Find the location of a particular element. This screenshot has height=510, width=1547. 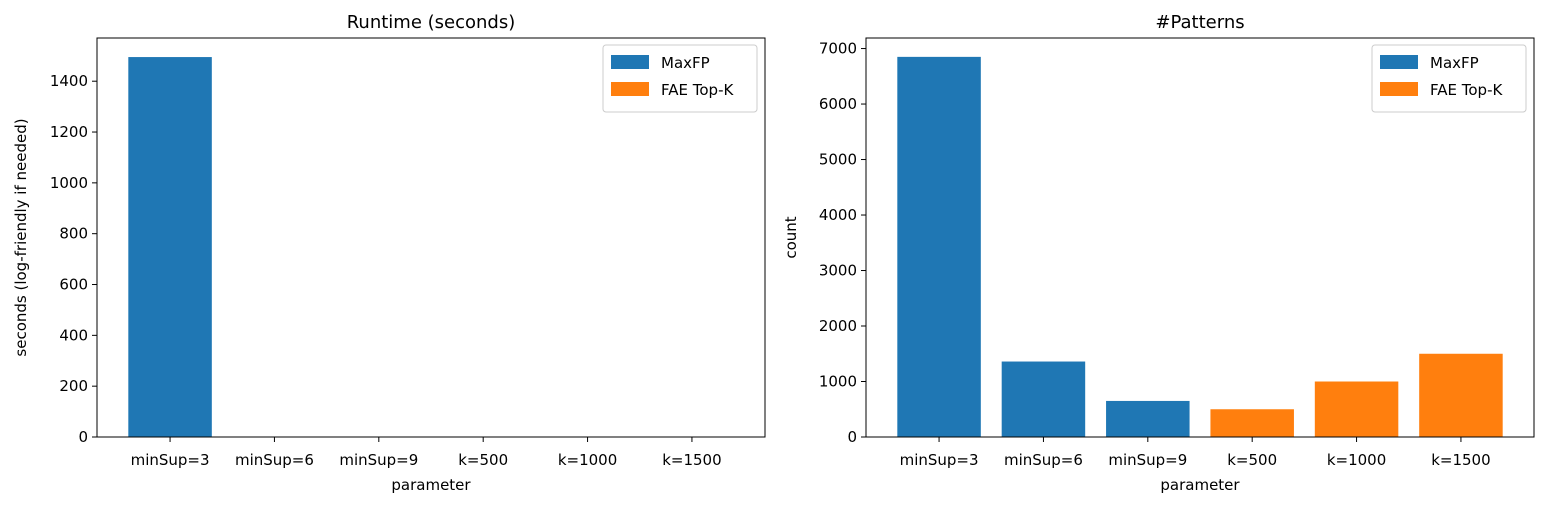

panel-1-x-axis-label: parameter is located at coordinates (431, 485).